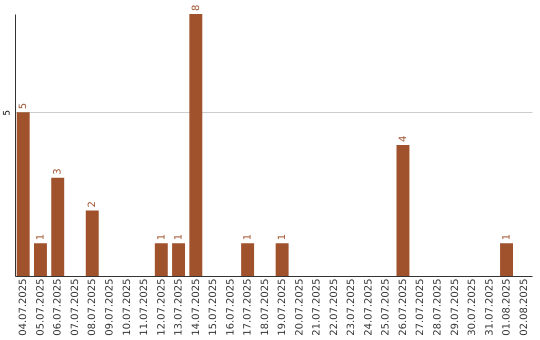 The height and width of the screenshot is (340, 540). I want to click on x-tick-label: 19.07.2025, so click(282, 307).